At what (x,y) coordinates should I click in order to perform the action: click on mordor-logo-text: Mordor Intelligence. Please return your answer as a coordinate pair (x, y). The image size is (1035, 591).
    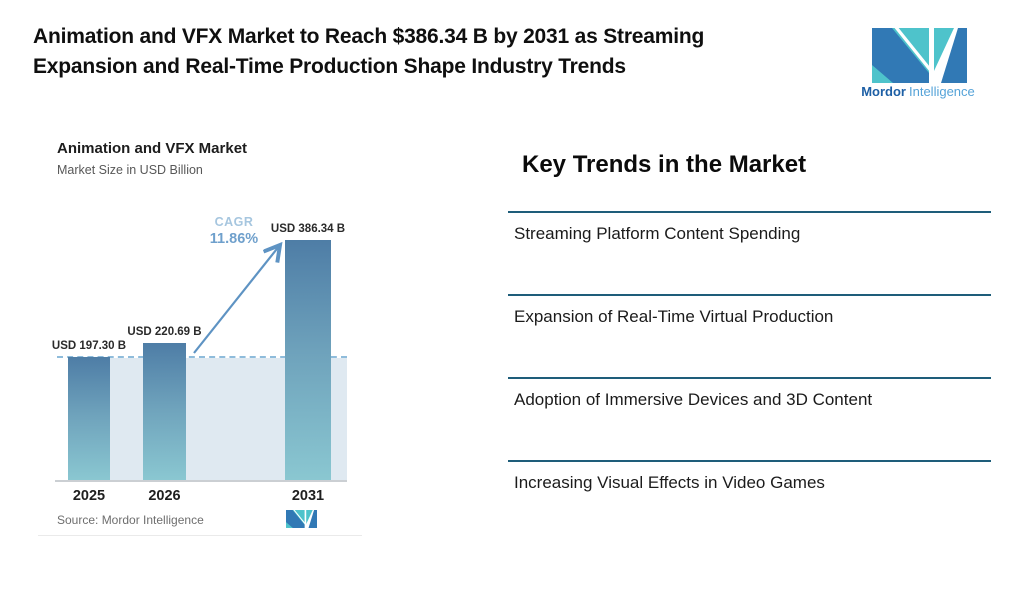
    Looking at the image, I should click on (918, 91).